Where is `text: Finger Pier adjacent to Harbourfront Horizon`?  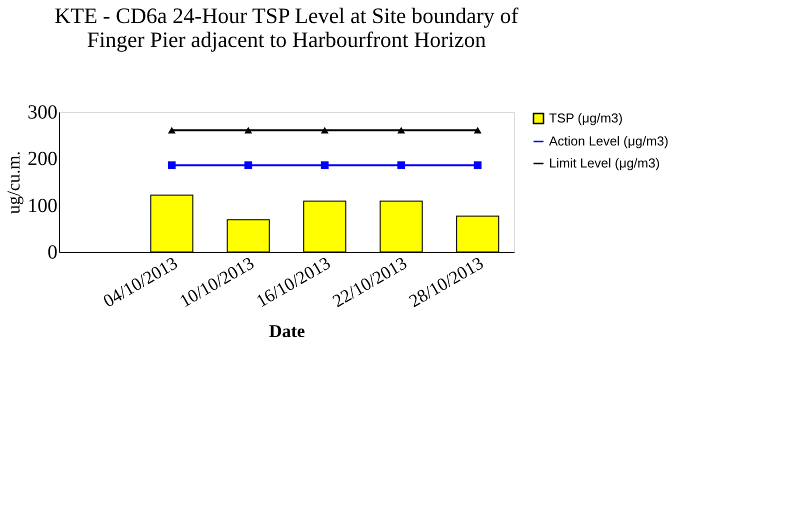 text: Finger Pier adjacent to Harbourfront Horizon is located at coordinates (286, 39).